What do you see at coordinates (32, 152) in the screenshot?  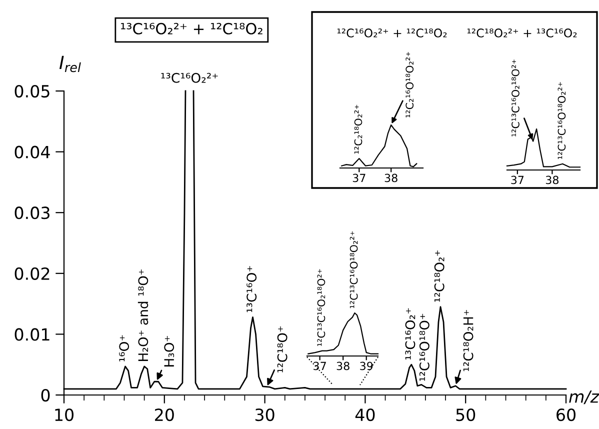 I see `y-tick-label: 0.04` at bounding box center [32, 152].